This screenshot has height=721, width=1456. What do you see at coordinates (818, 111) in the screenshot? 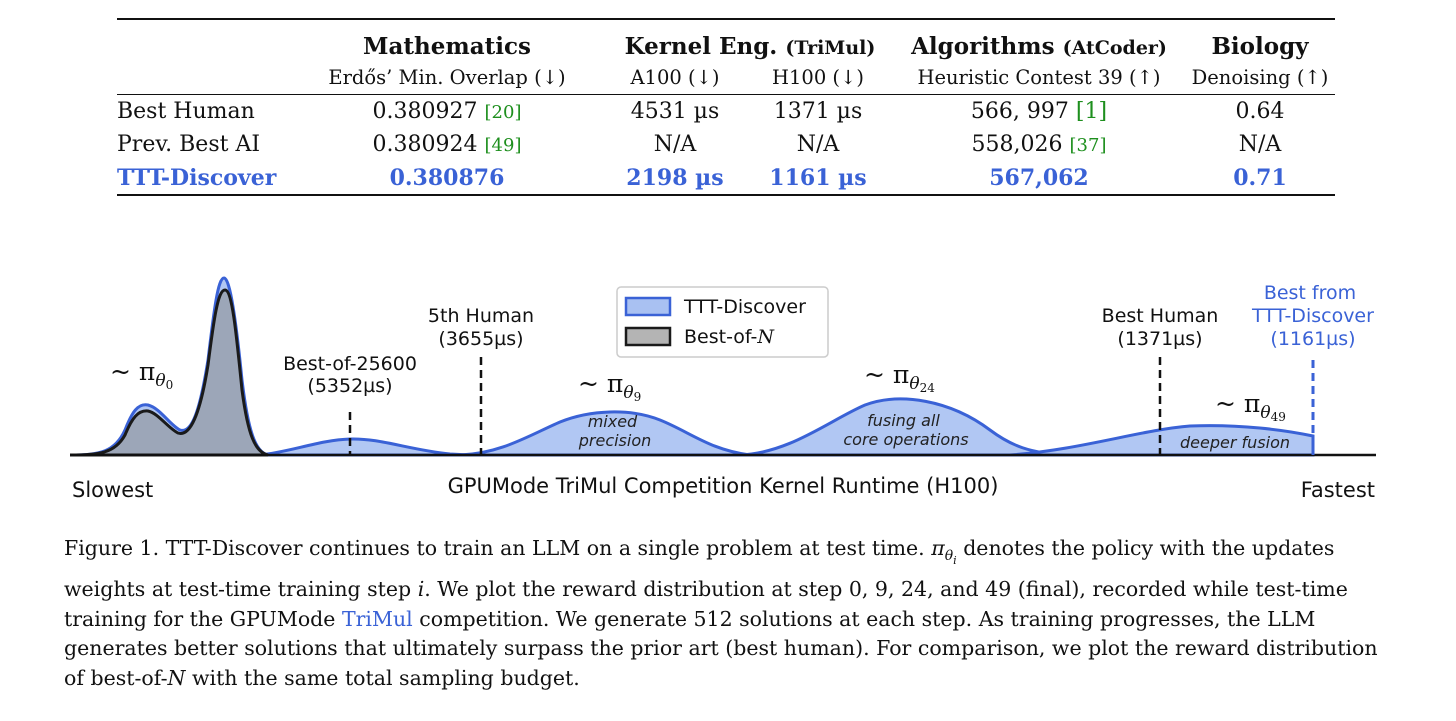
I see `table-cell: 1371 µs` at bounding box center [818, 111].